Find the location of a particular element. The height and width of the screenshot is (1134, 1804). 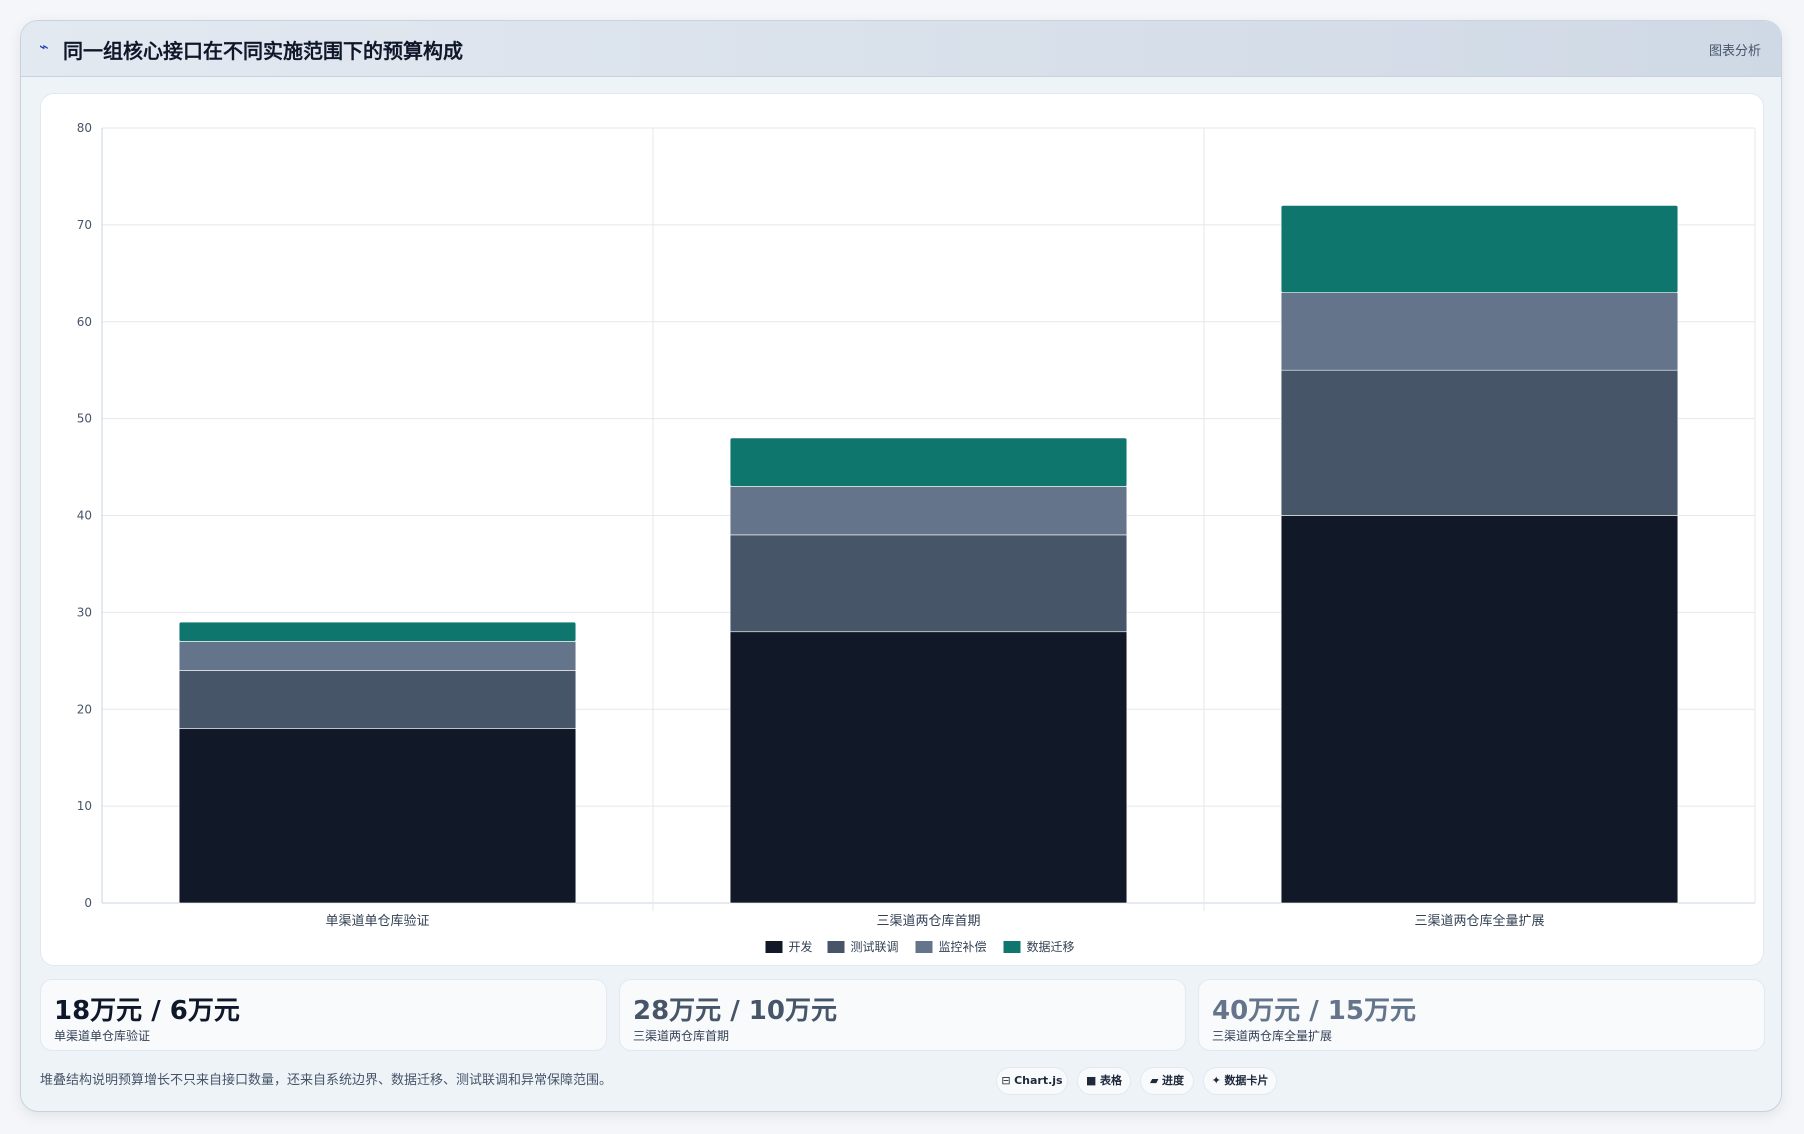

chip-chartjs: ⊟ Chart.js is located at coordinates (1032, 1081).